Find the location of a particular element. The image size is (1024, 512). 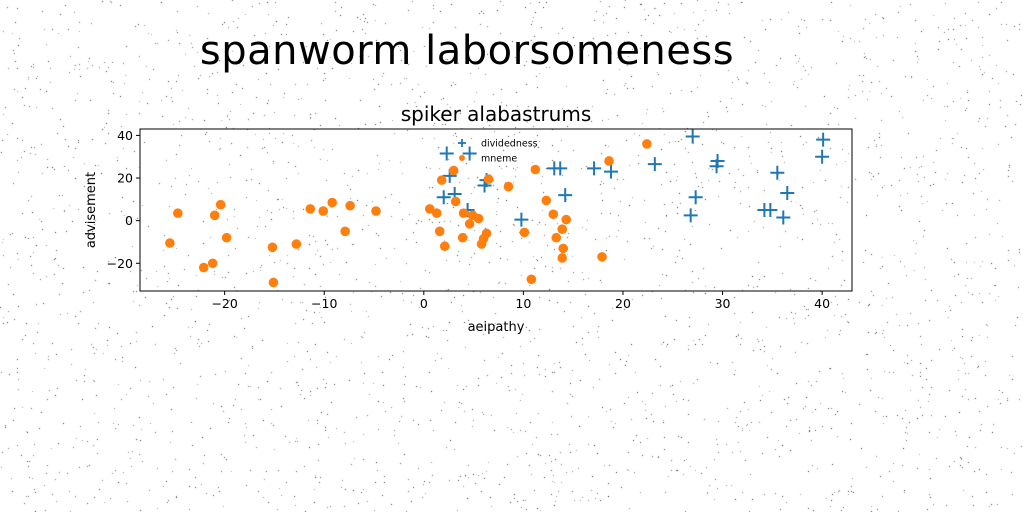

legend: dividedness mneme is located at coordinates (498, 152).